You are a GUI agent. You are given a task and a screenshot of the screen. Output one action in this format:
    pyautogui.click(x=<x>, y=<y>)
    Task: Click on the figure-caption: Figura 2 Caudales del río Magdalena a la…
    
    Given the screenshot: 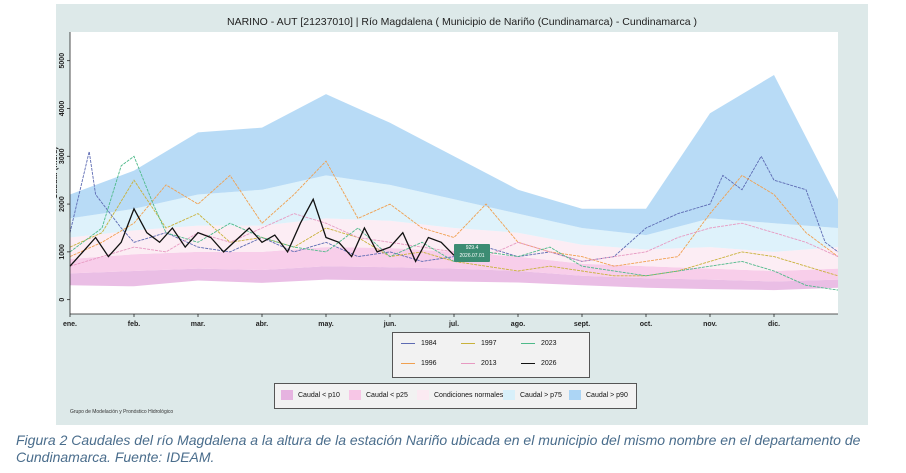 What is the action you would take?
    pyautogui.click(x=438, y=448)
    